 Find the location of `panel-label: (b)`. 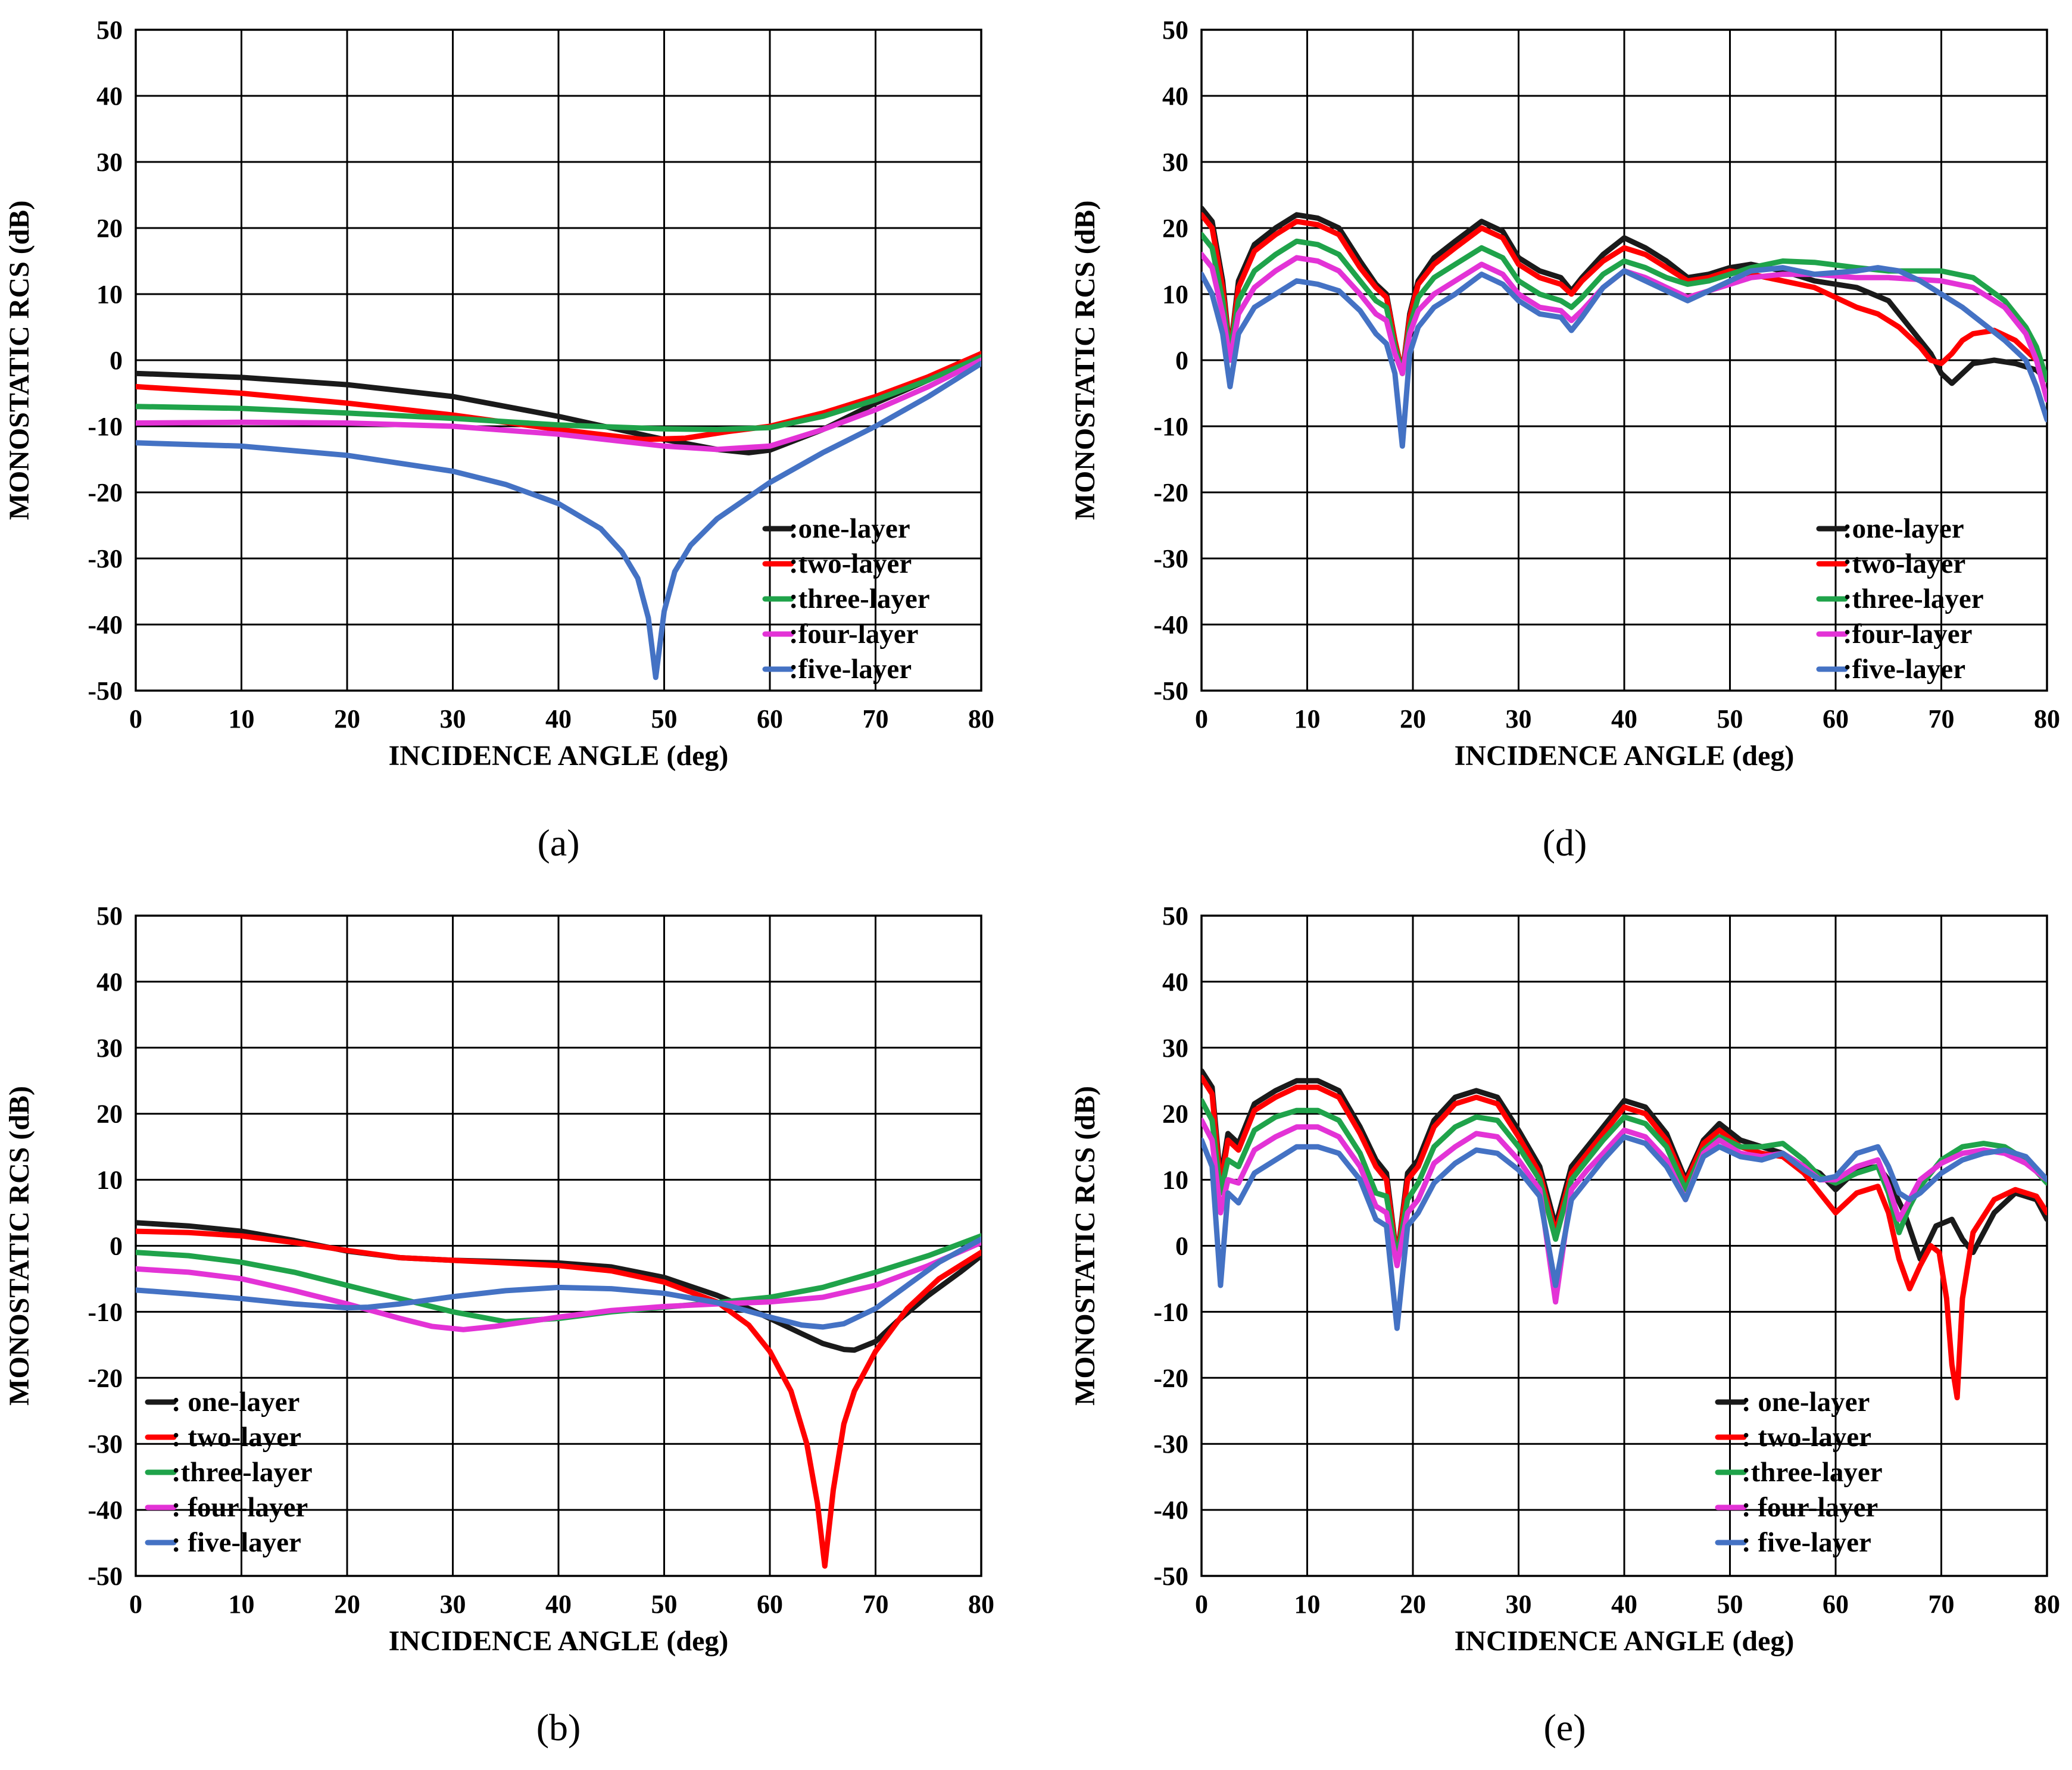

panel-label: (b) is located at coordinates (558, 1728).